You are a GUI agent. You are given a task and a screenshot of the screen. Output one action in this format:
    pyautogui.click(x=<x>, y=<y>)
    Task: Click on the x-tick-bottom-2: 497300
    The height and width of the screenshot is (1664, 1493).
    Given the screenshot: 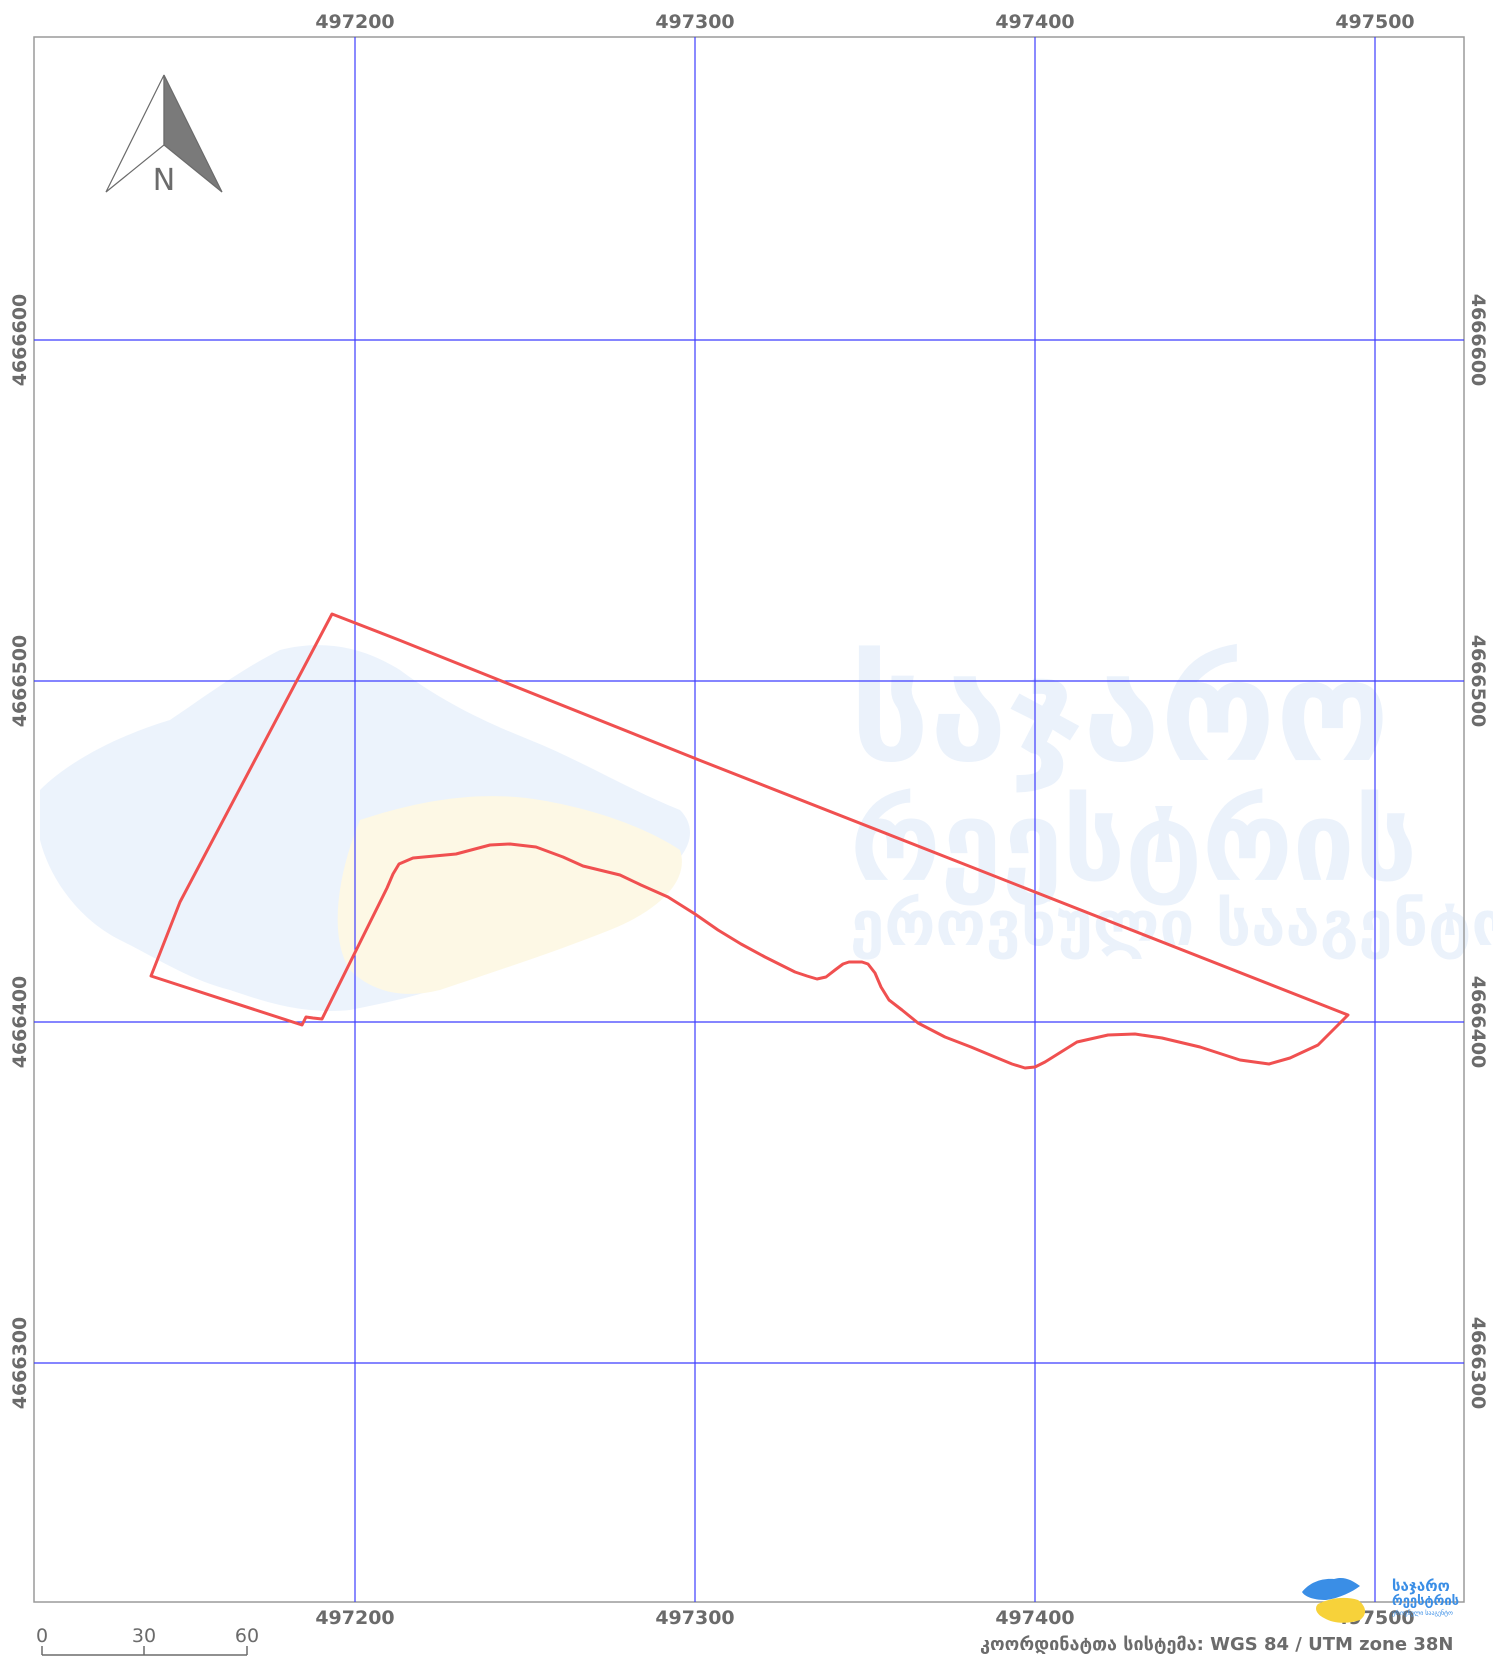 What is the action you would take?
    pyautogui.click(x=694, y=1618)
    